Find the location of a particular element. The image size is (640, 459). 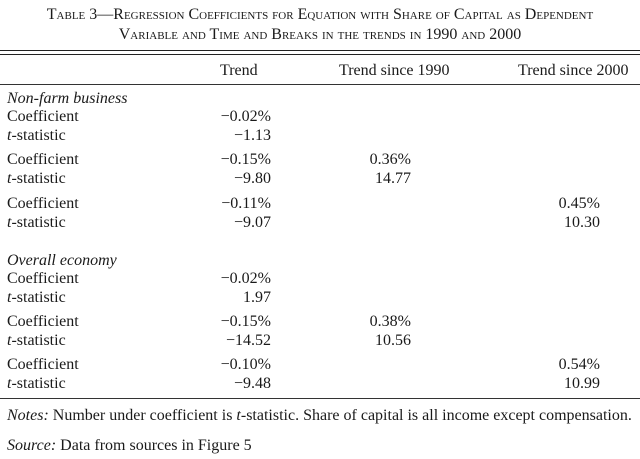

cell-since-2000: 10.30 is located at coordinates (582, 222).